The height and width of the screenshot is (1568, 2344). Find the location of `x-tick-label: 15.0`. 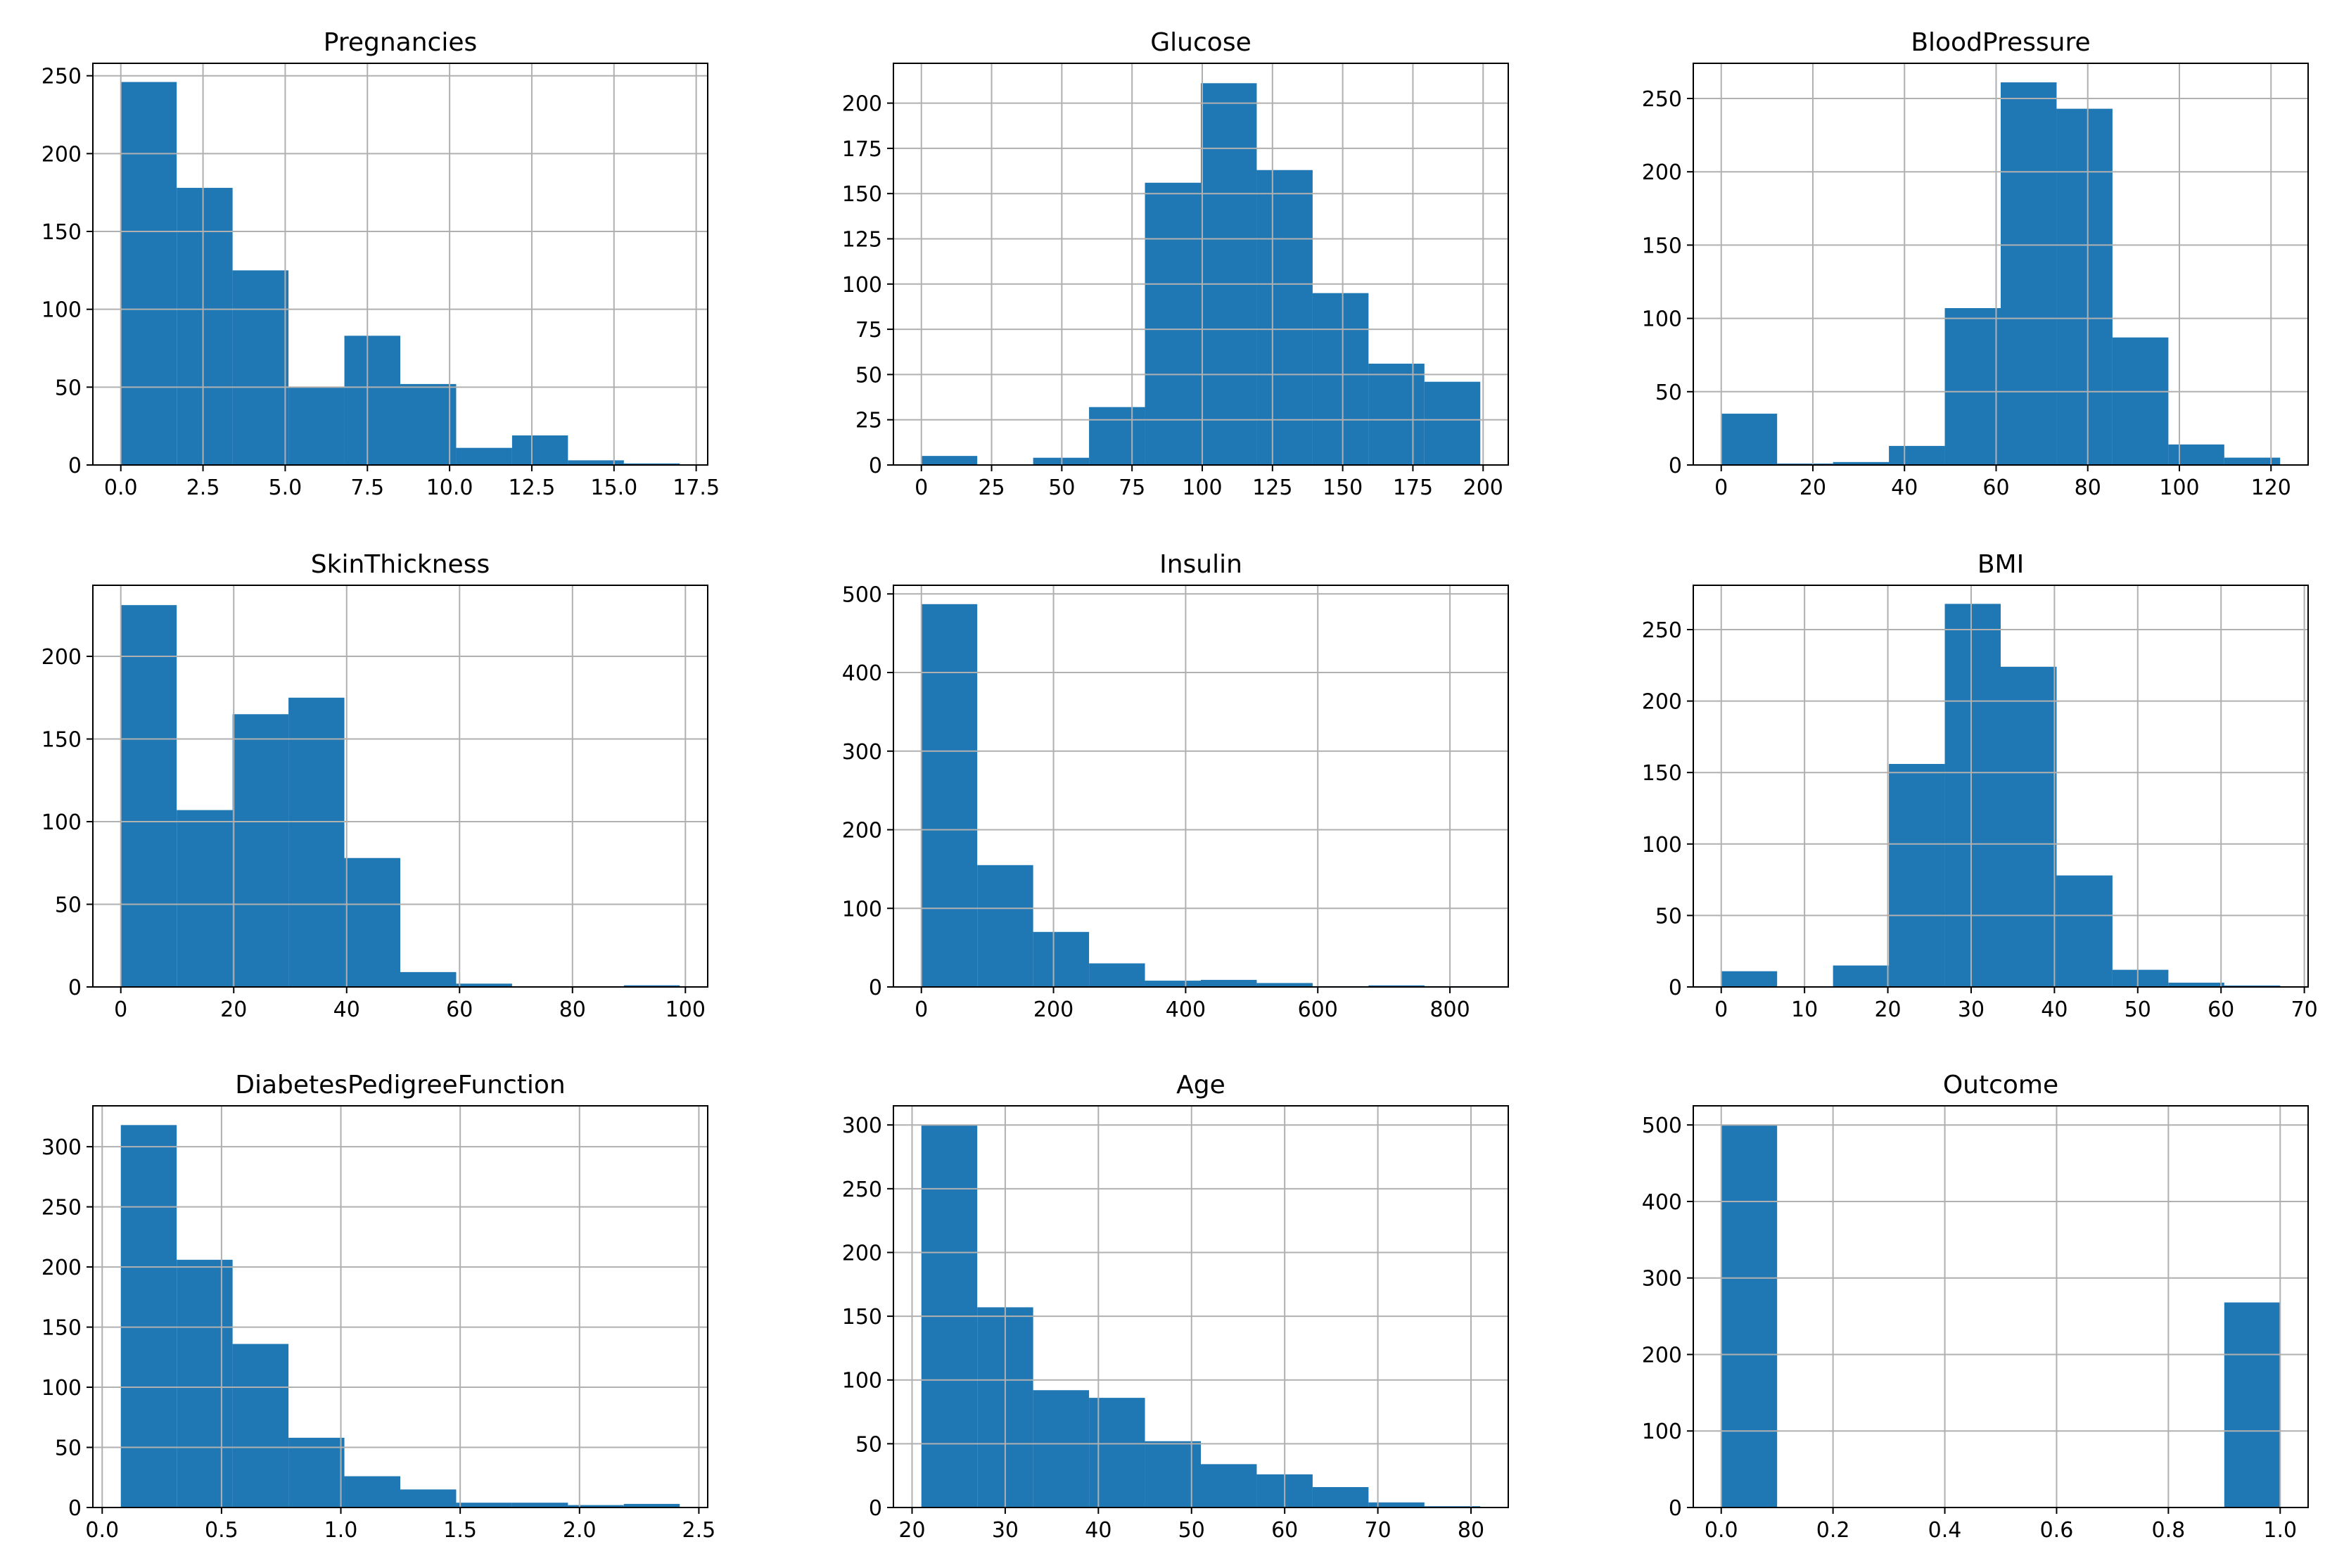

x-tick-label: 15.0 is located at coordinates (613, 488).